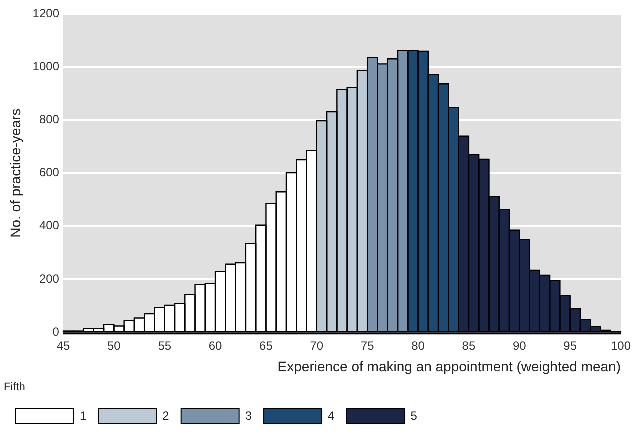  I want to click on x-tick-label: 45, so click(63, 346).